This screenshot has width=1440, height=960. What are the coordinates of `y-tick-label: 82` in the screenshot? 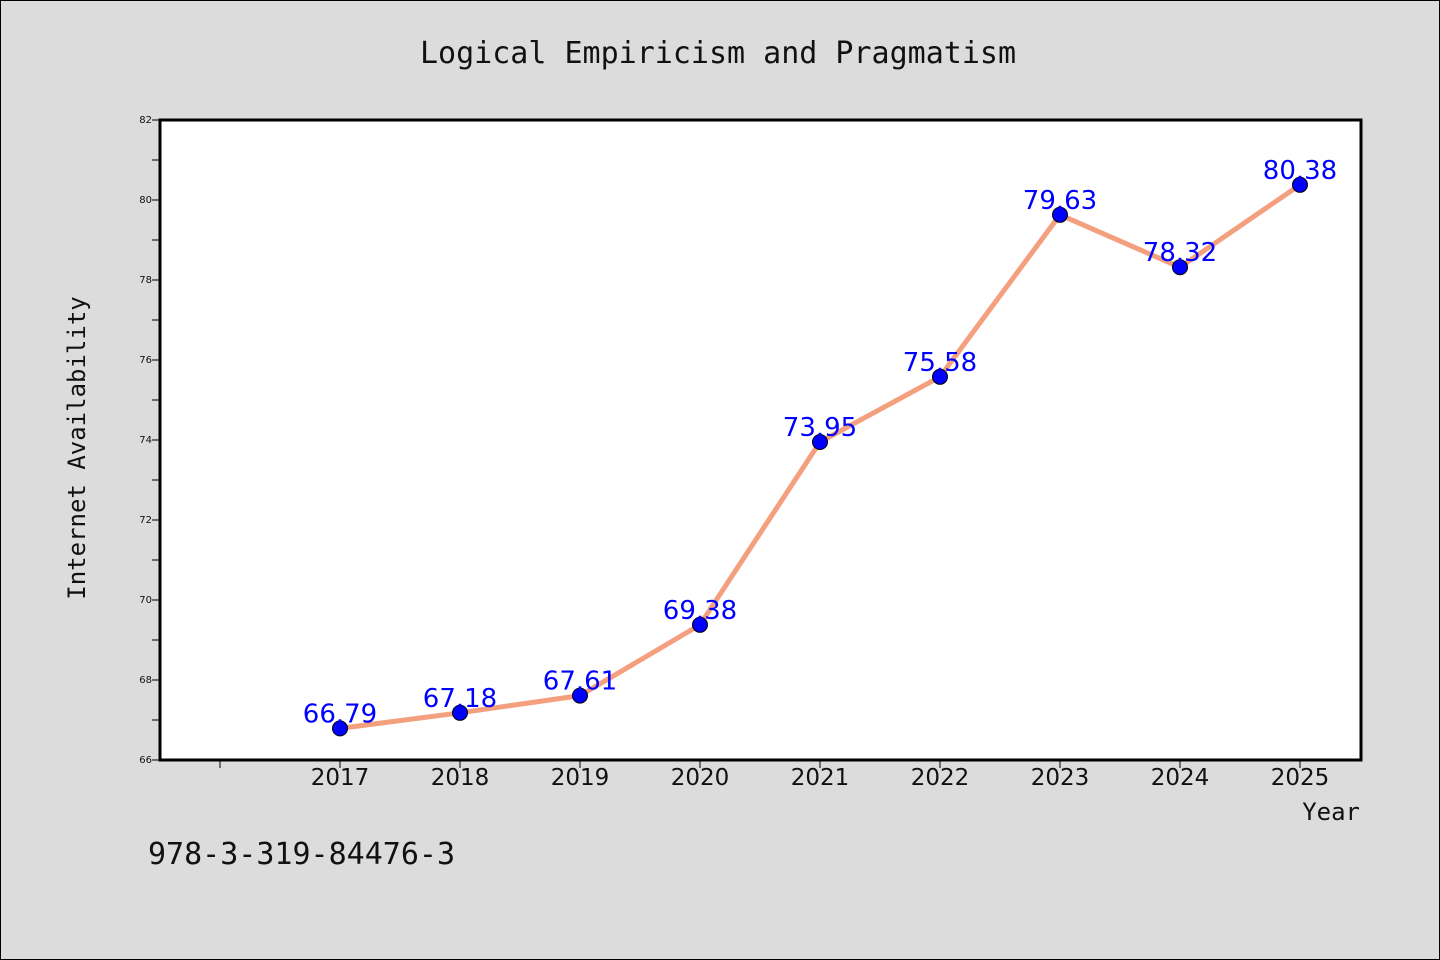 It's located at (145, 120).